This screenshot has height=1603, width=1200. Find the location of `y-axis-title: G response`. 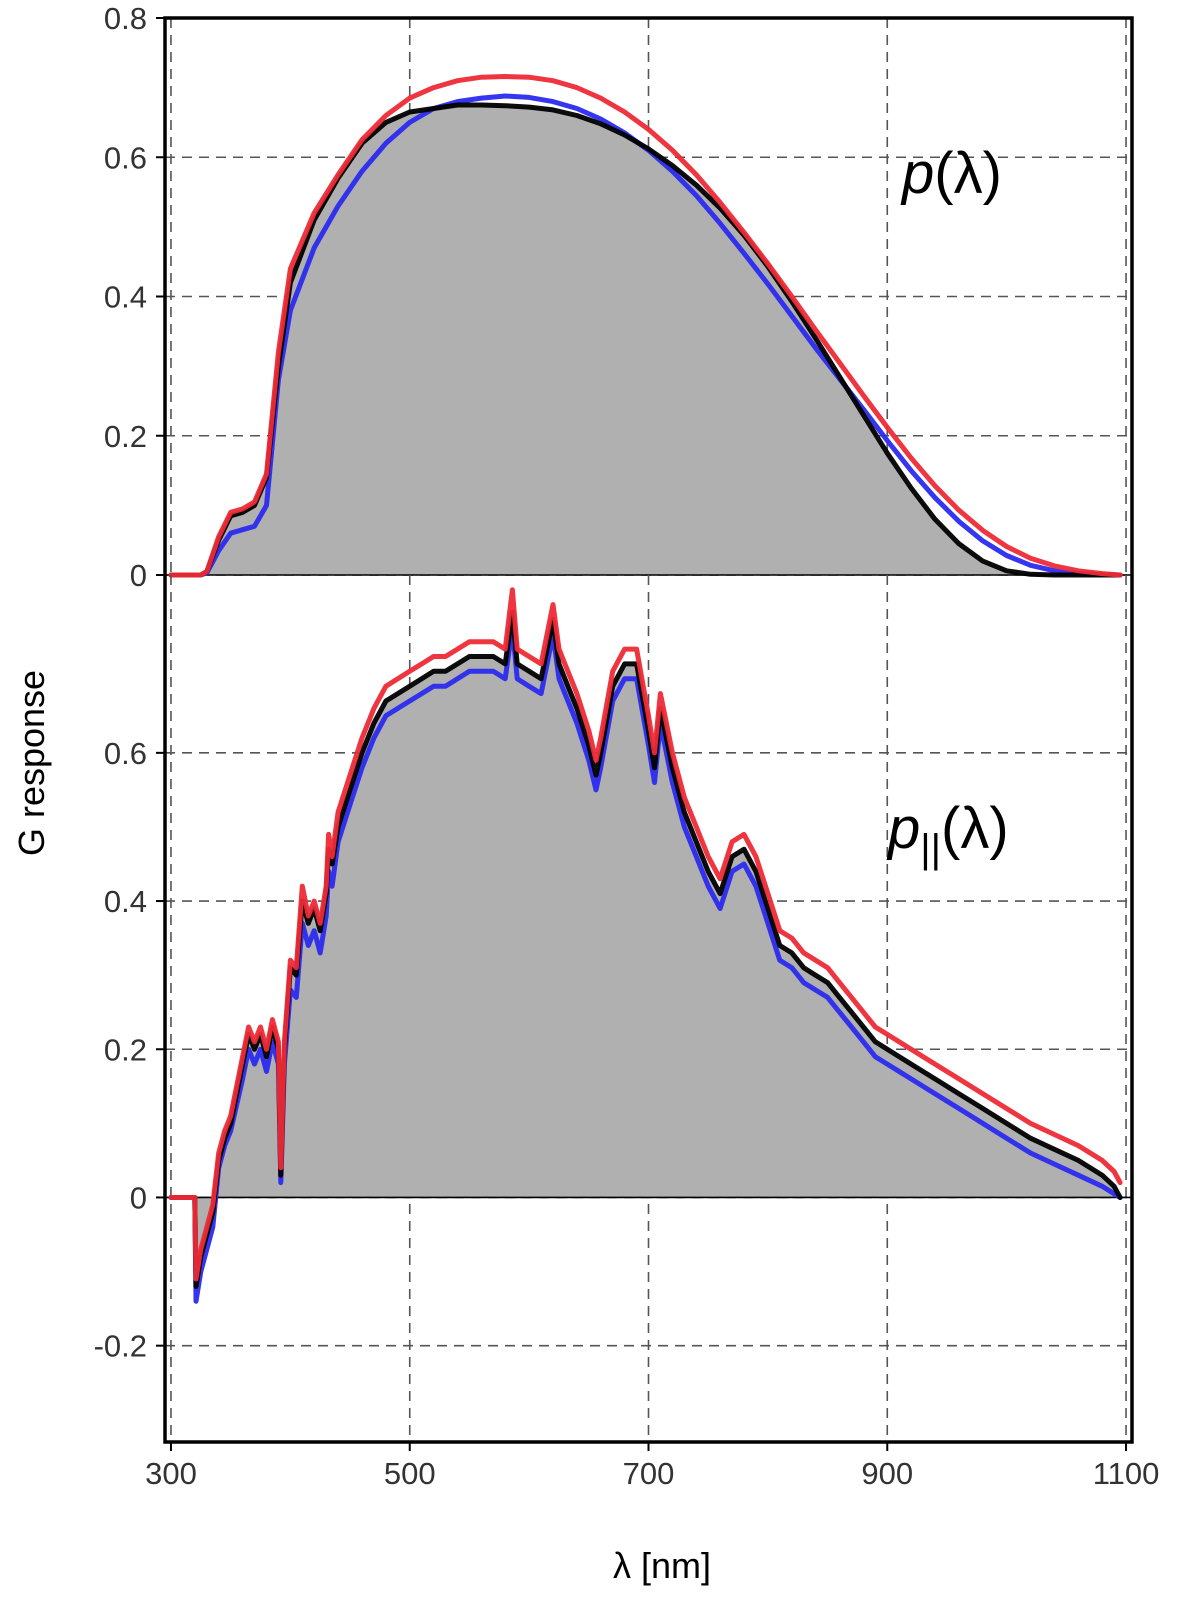

y-axis-title: G response is located at coordinates (31, 763).